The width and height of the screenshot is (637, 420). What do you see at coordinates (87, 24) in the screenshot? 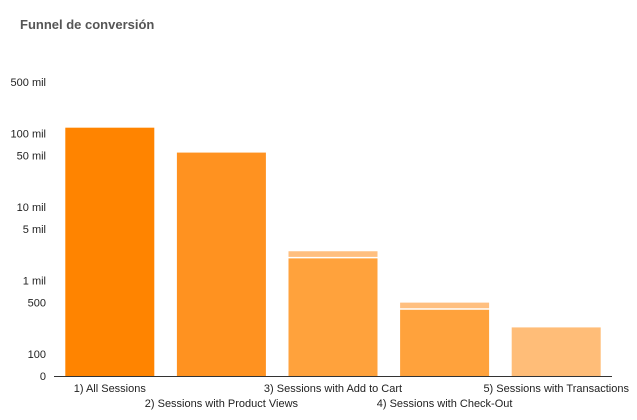
I see `chart-title: Funnel de conversión` at bounding box center [87, 24].